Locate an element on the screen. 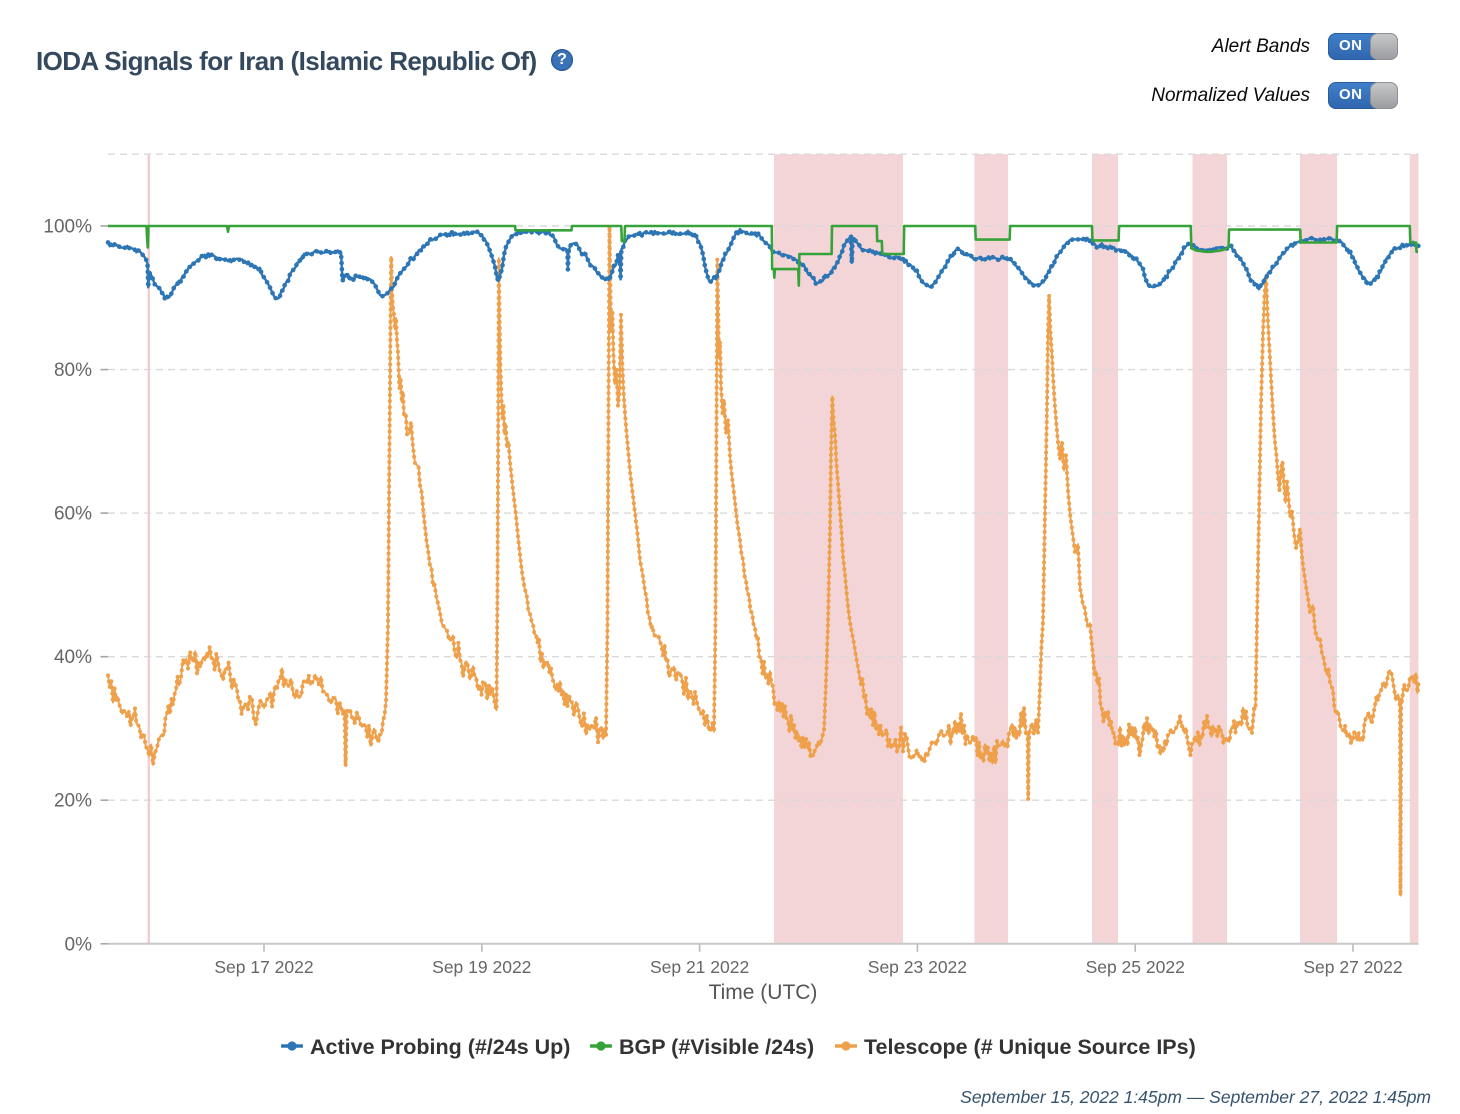 The width and height of the screenshot is (1460, 1114). svg-text: 20% is located at coordinates (73, 801).